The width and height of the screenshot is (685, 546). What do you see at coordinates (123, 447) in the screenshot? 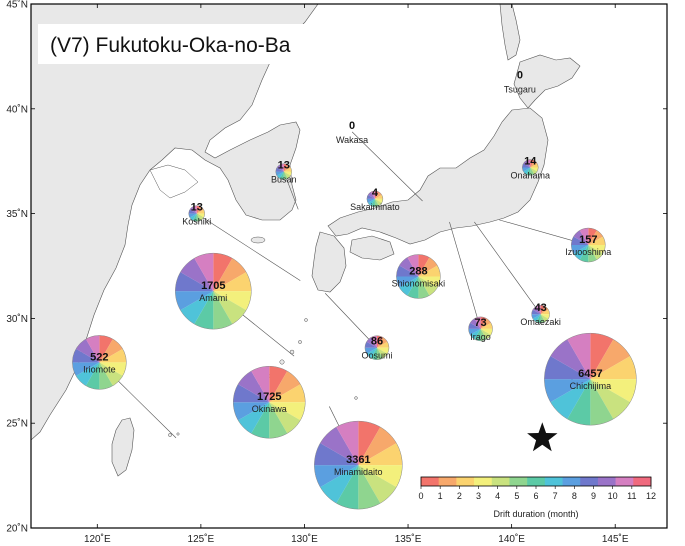
I see `taiwan` at bounding box center [123, 447].